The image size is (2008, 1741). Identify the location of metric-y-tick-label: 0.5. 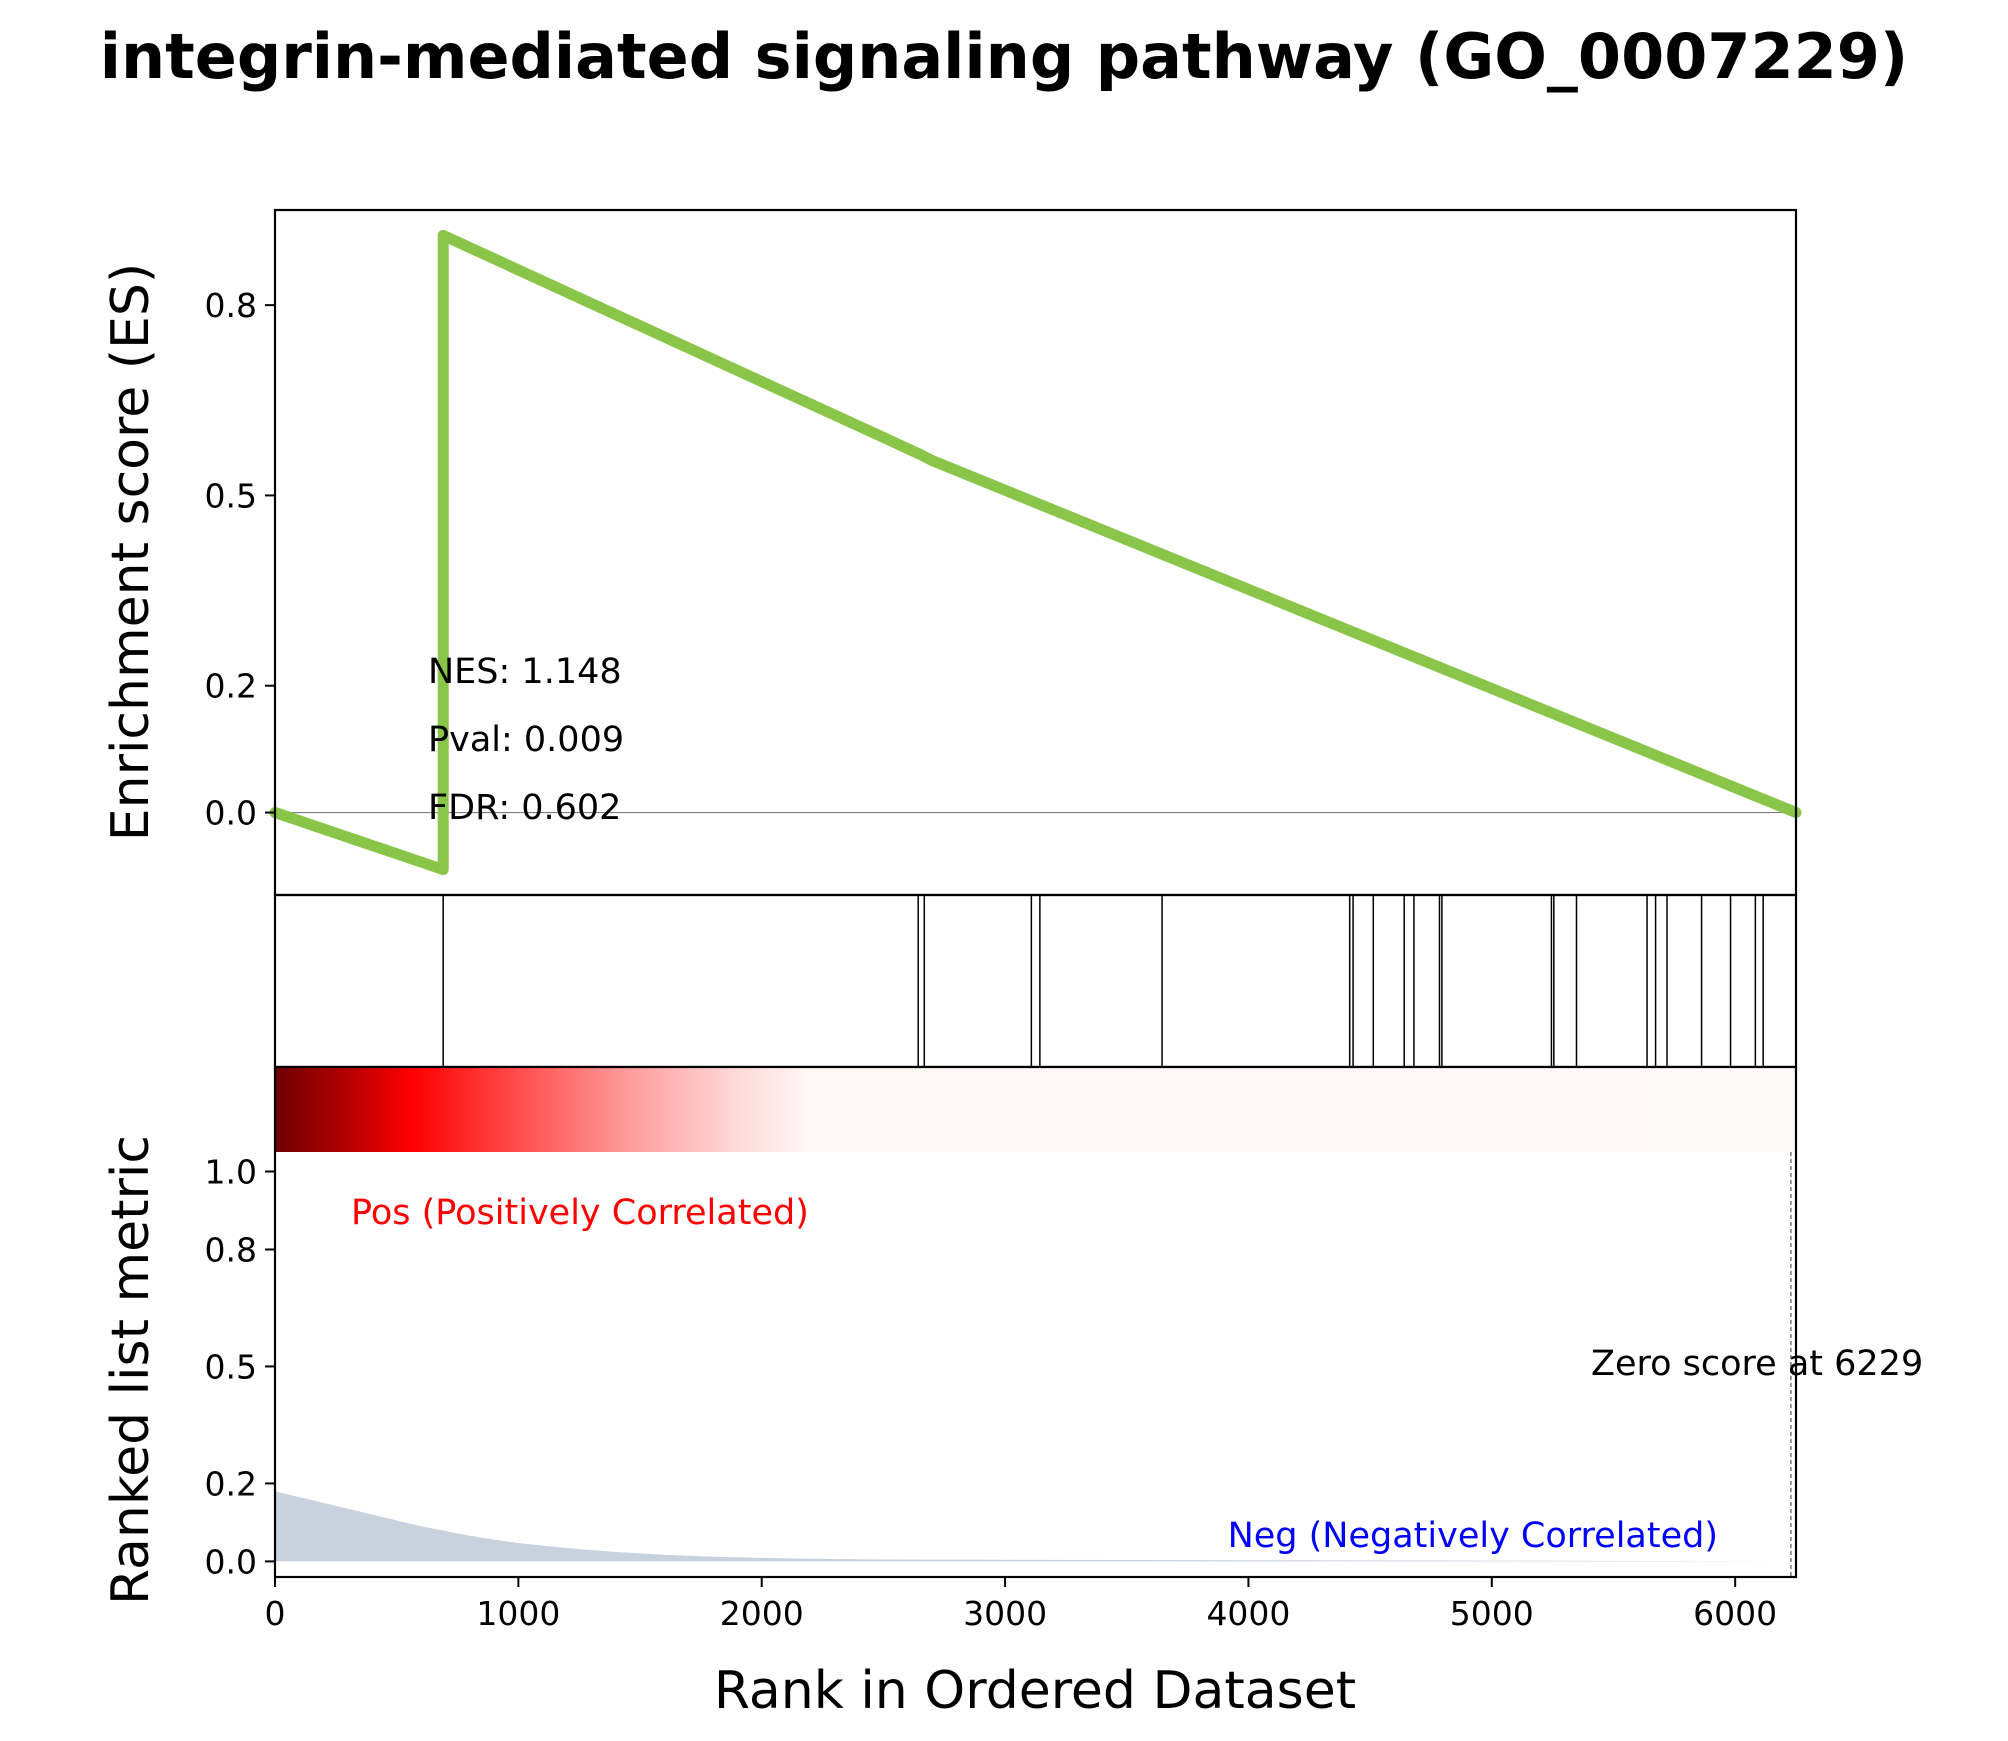
(231, 1366).